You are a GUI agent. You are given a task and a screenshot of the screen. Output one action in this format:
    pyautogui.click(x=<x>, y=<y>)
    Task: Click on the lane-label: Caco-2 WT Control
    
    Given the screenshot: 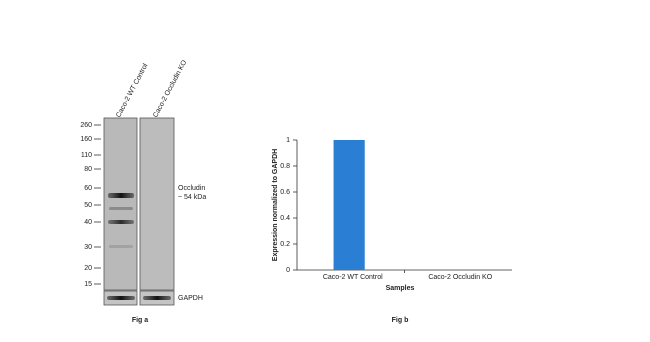 What is the action you would take?
    pyautogui.click(x=132, y=90)
    